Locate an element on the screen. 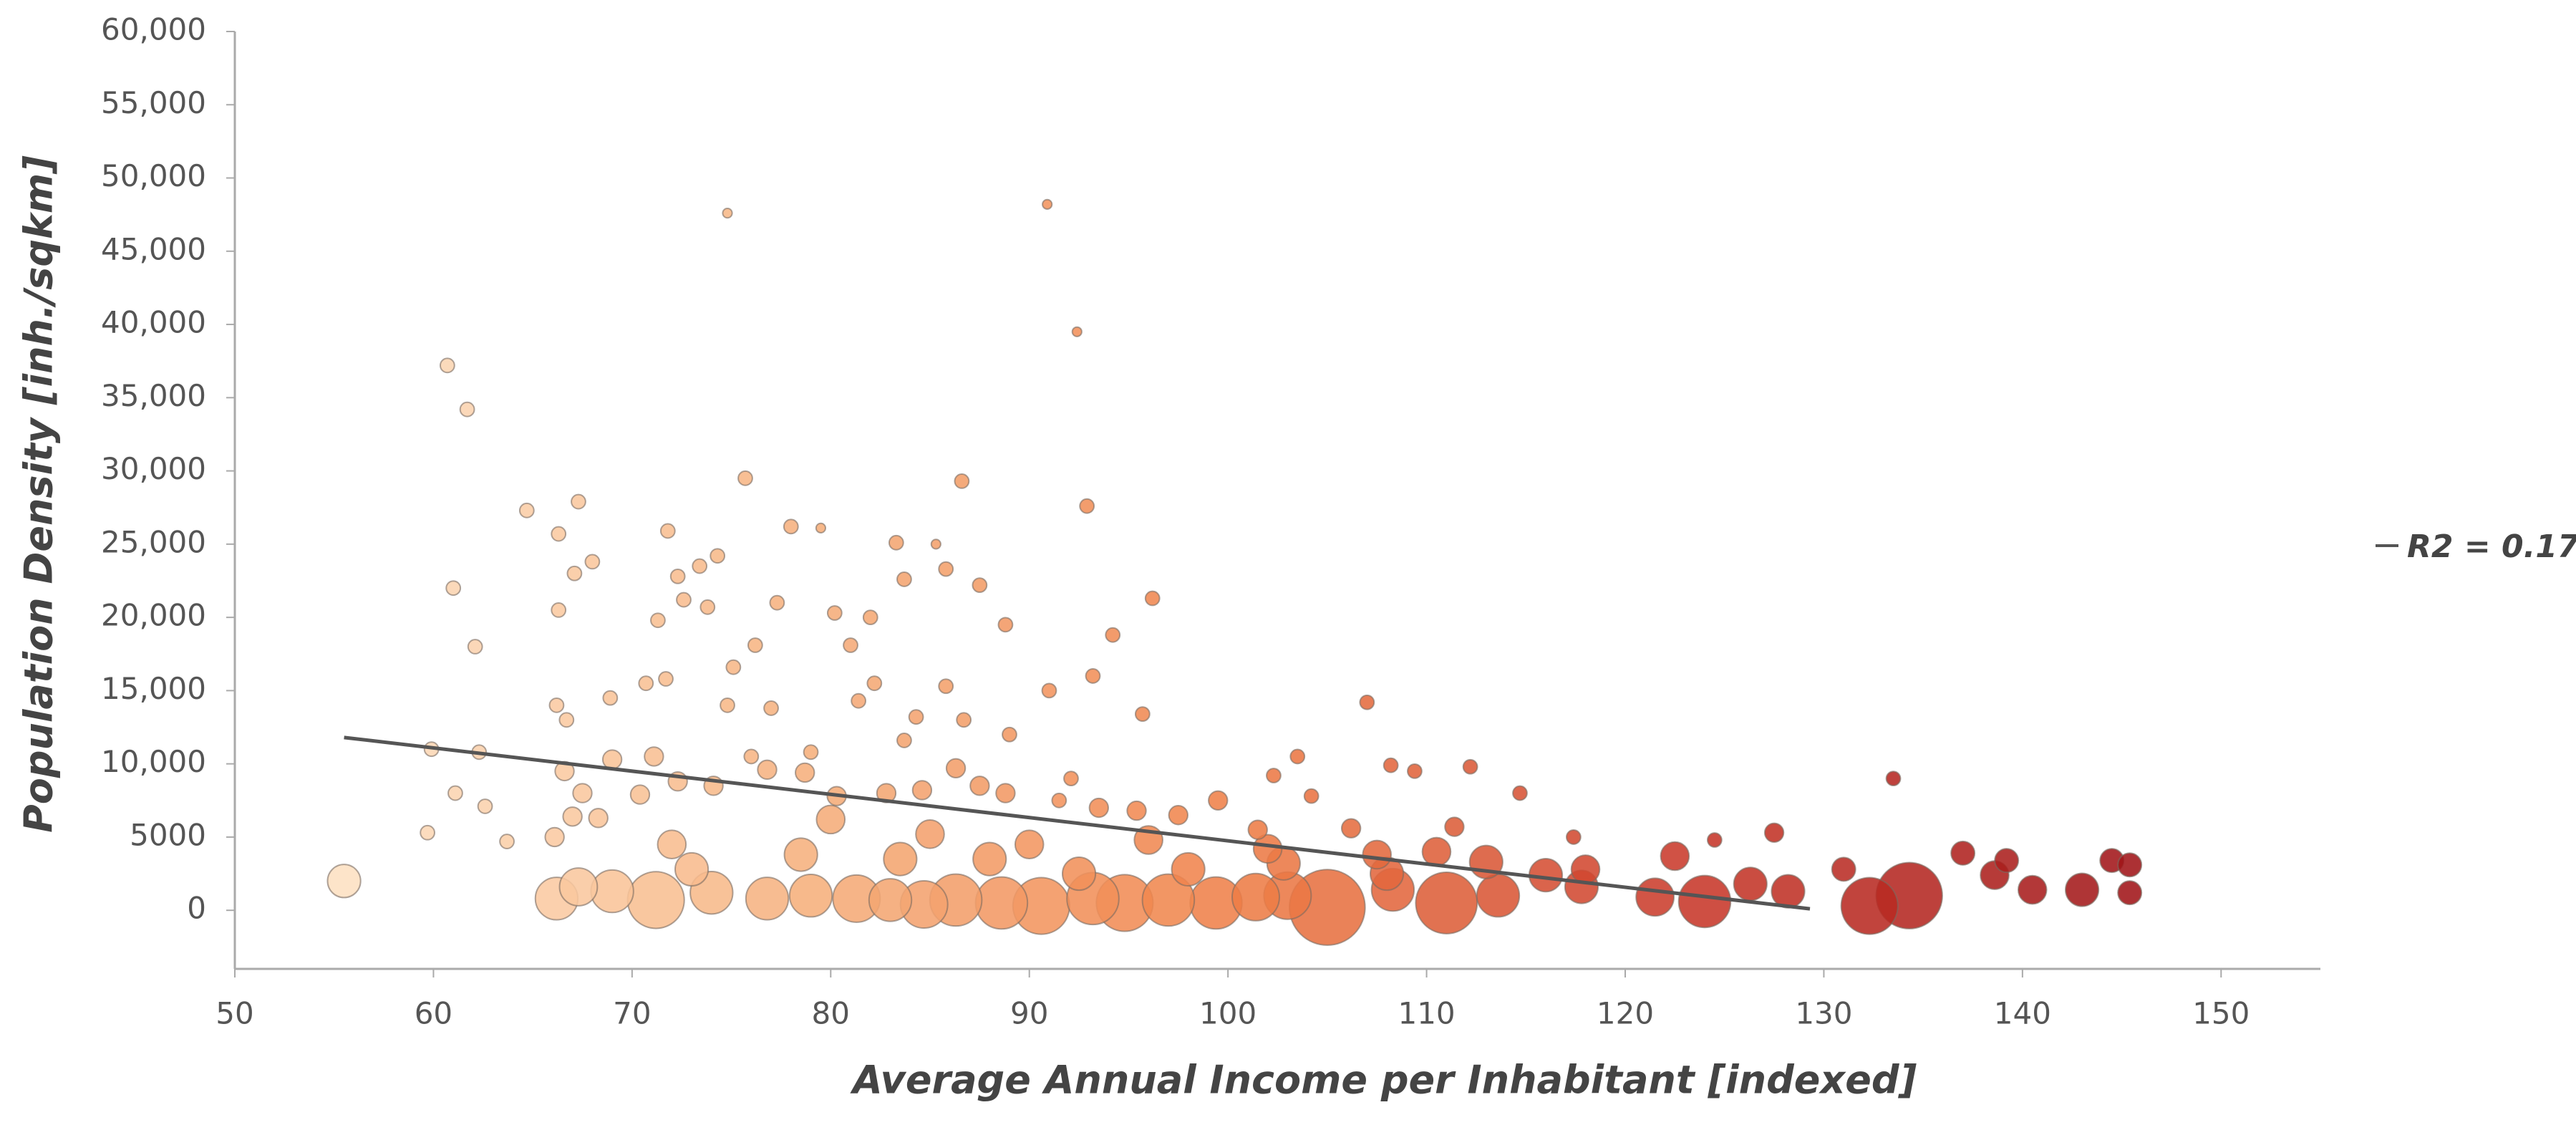  y-tick-label: 25,000 is located at coordinates (154, 541).